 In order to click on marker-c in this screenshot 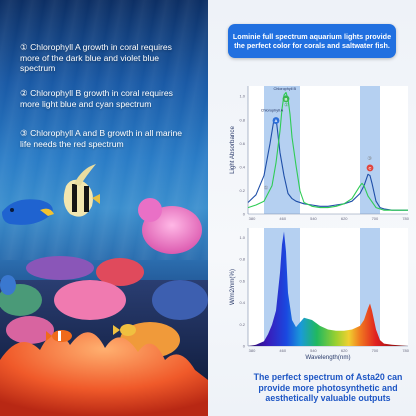, I will do `click(370, 168)`.